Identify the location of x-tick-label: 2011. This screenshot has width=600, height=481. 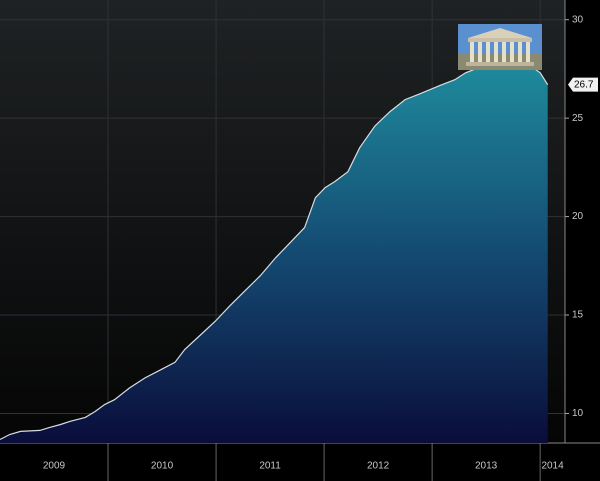
(270, 466).